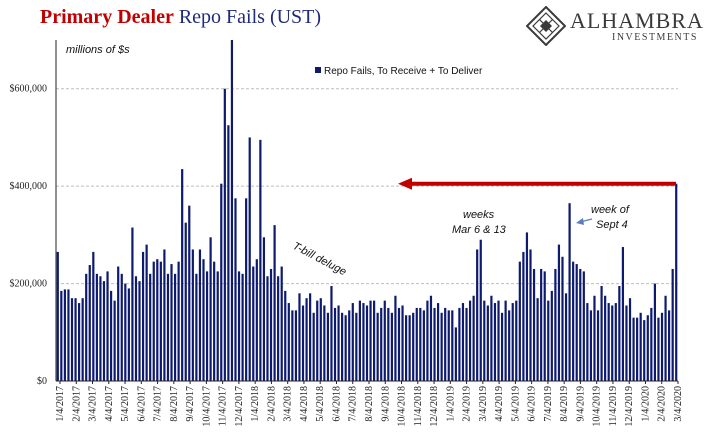 The width and height of the screenshot is (705, 441). I want to click on x-tick-label: 10/4/2018, so click(402, 406).